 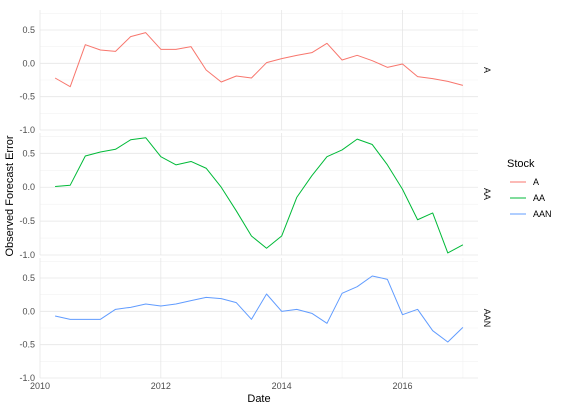 What do you see at coordinates (539, 198) in the screenshot?
I see `legend-label-aa: AA` at bounding box center [539, 198].